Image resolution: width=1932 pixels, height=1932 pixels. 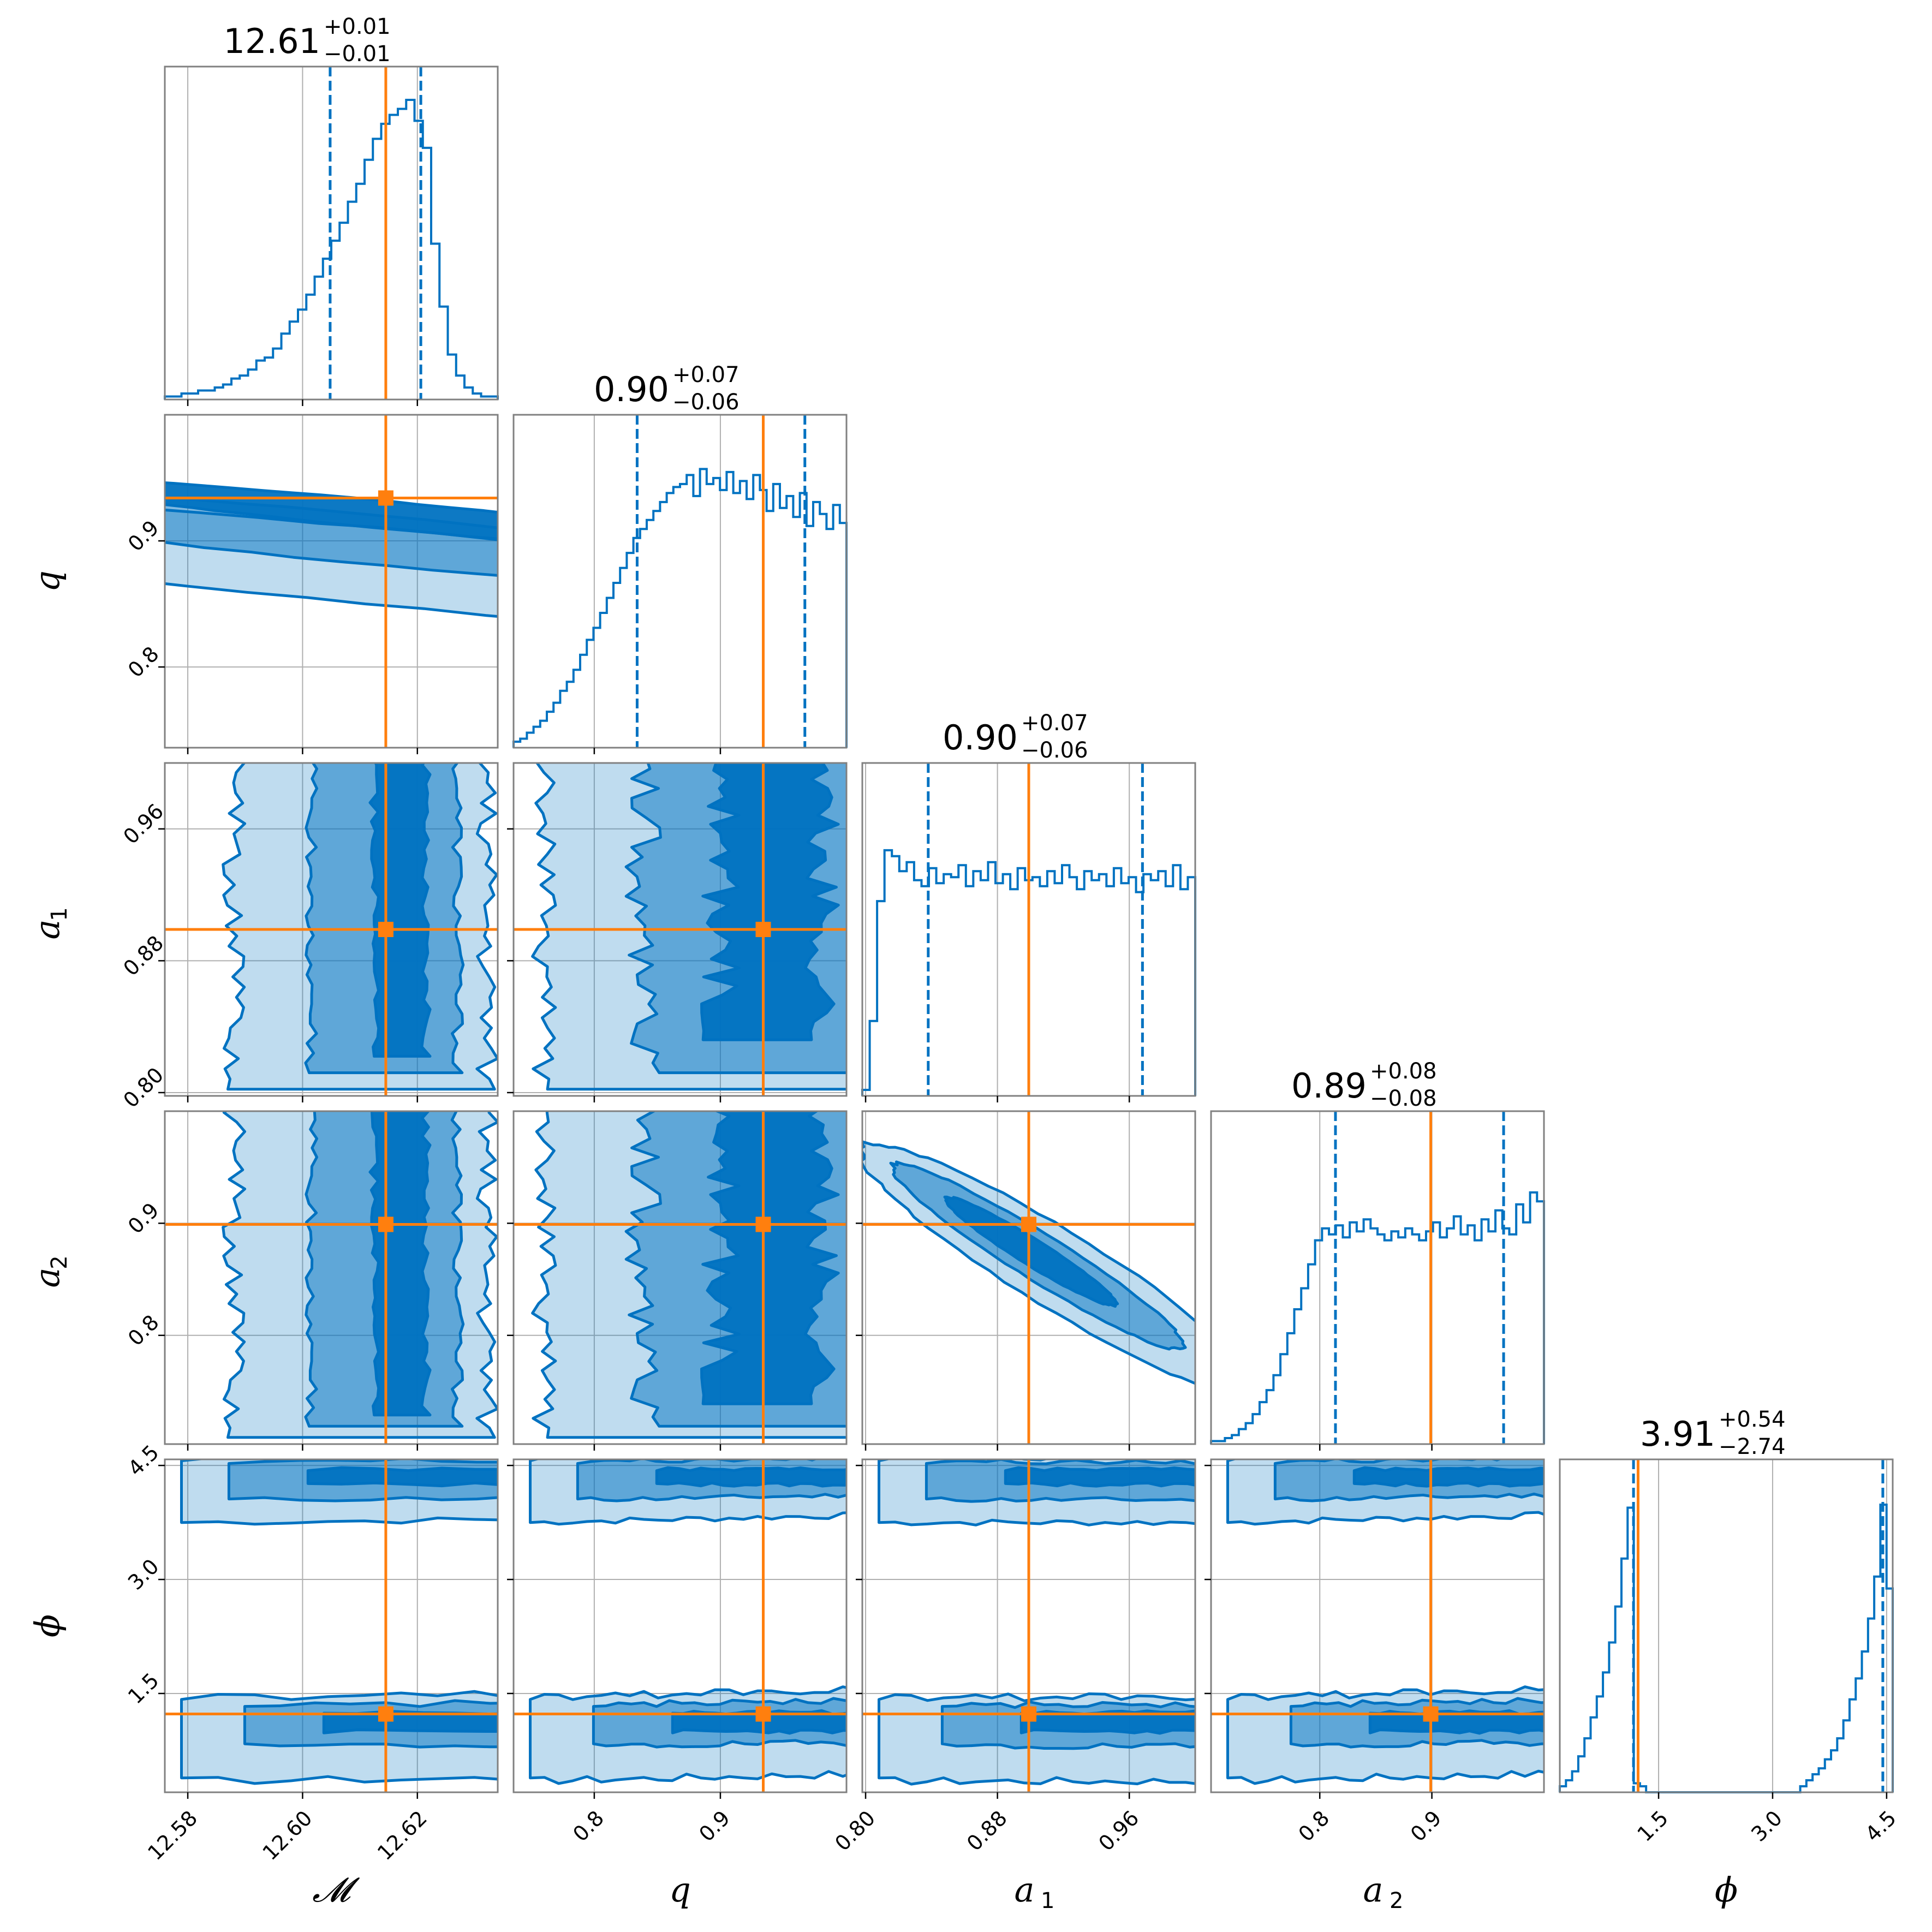 I want to click on scatter-panel-a1-phi, so click(x=1026, y=1628).